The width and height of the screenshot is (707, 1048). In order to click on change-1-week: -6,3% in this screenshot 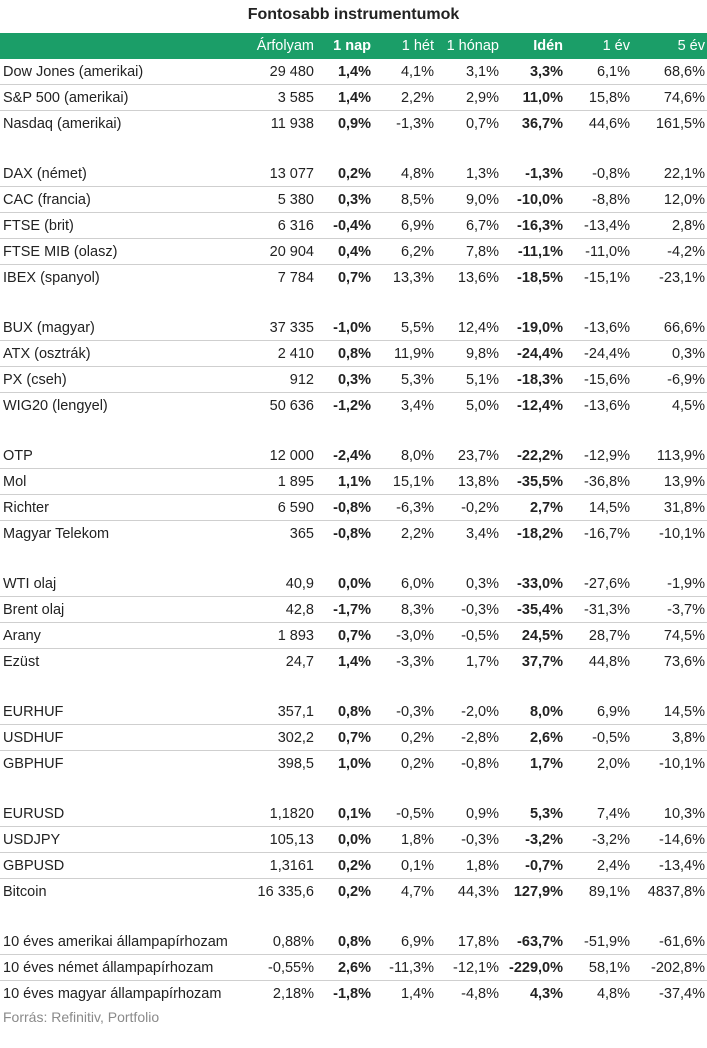, I will do `click(404, 507)`.